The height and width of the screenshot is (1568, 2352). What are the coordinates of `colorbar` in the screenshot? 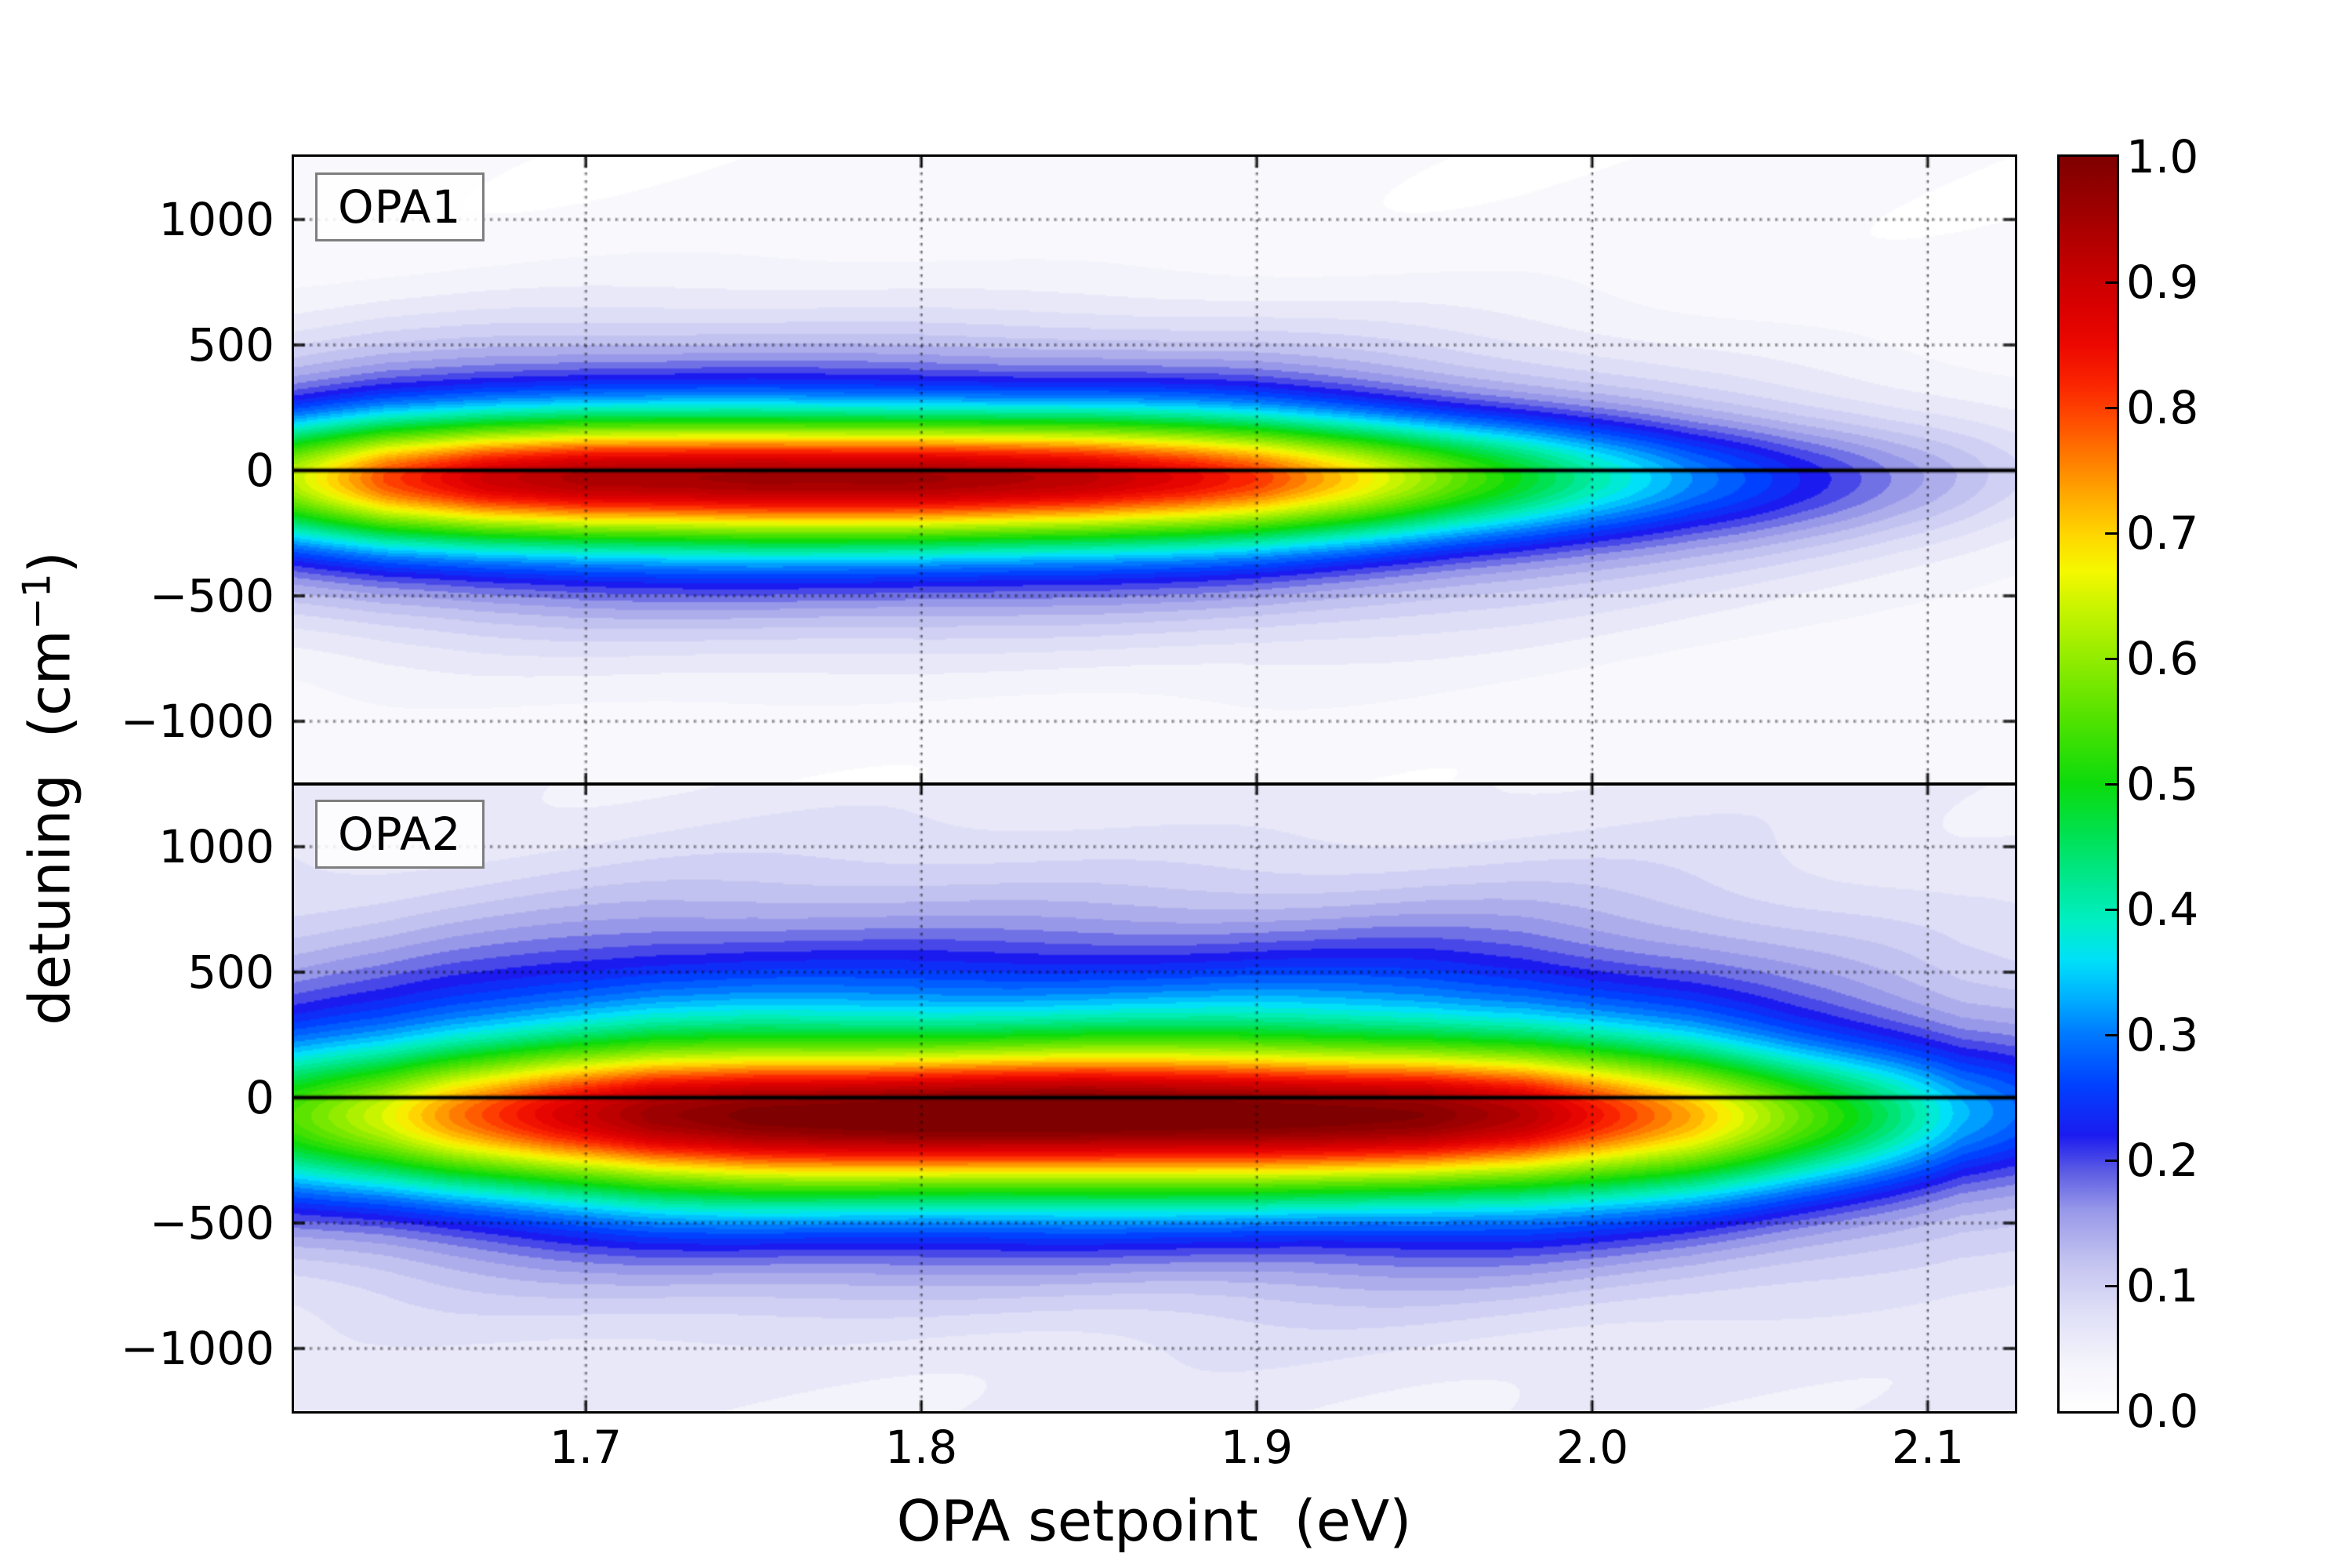 It's located at (2088, 784).